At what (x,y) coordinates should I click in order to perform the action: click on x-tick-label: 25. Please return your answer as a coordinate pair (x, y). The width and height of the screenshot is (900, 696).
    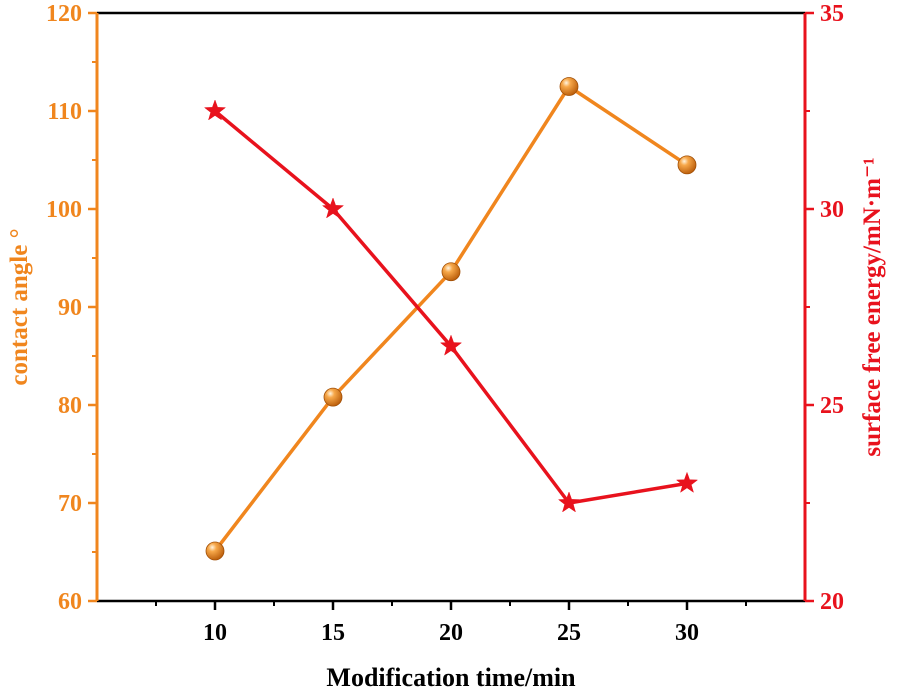
    Looking at the image, I should click on (569, 633).